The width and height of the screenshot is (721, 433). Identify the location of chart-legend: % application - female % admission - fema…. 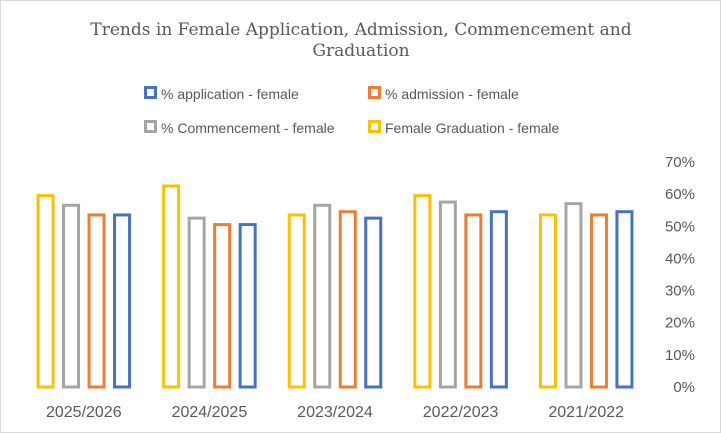
(352, 111).